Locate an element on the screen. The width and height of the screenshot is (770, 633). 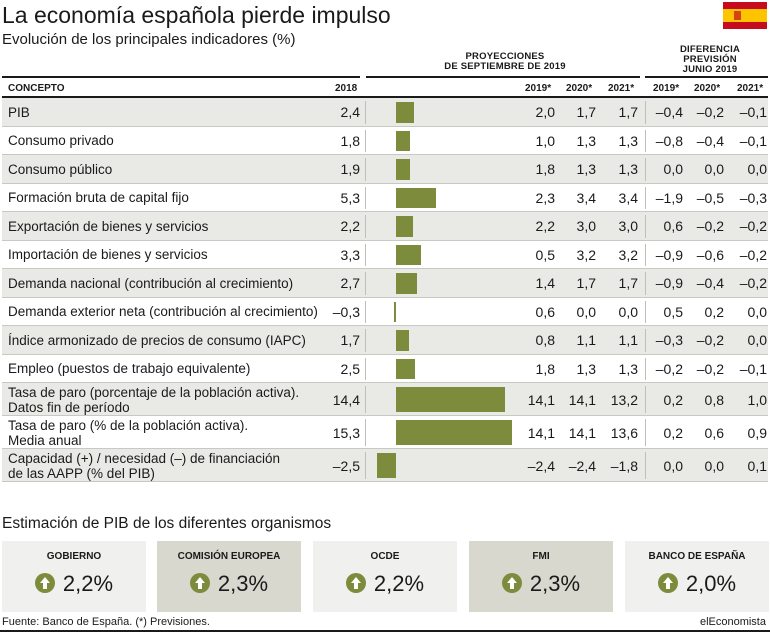
value-d2019: –0,3 is located at coordinates (669, 340).